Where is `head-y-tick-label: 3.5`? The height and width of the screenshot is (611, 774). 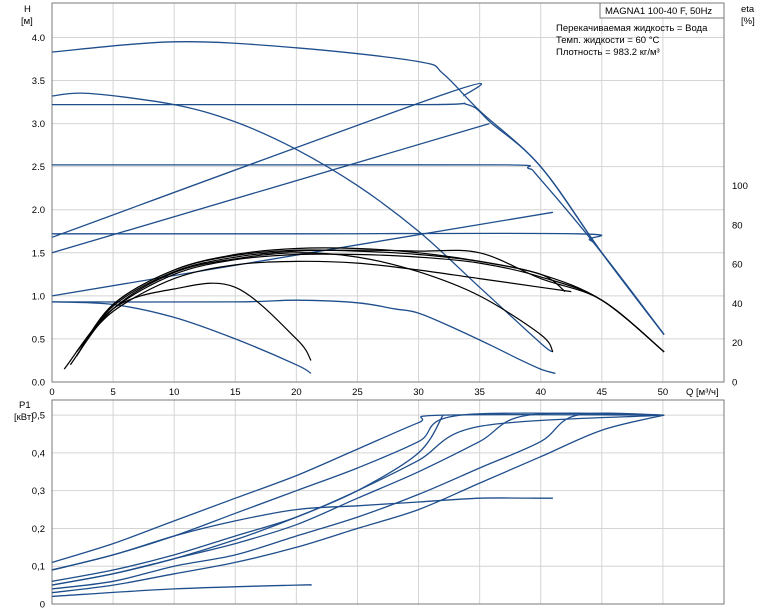
head-y-tick-label: 3.5 is located at coordinates (38, 81).